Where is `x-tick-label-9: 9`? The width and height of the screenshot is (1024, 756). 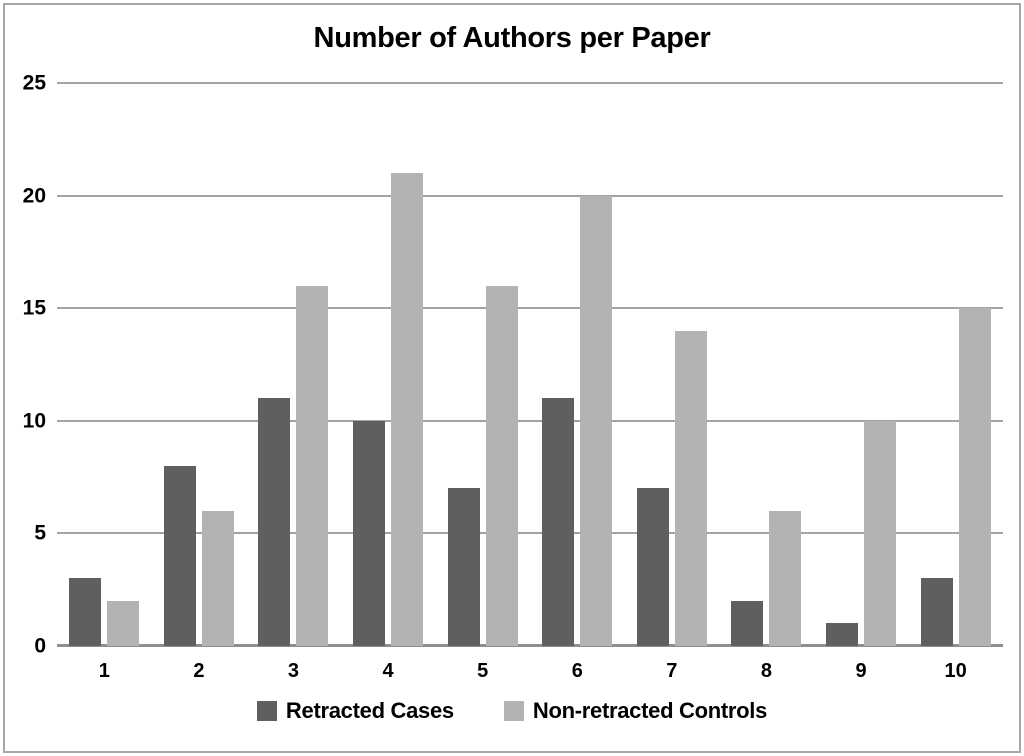 x-tick-label-9: 9 is located at coordinates (861, 671).